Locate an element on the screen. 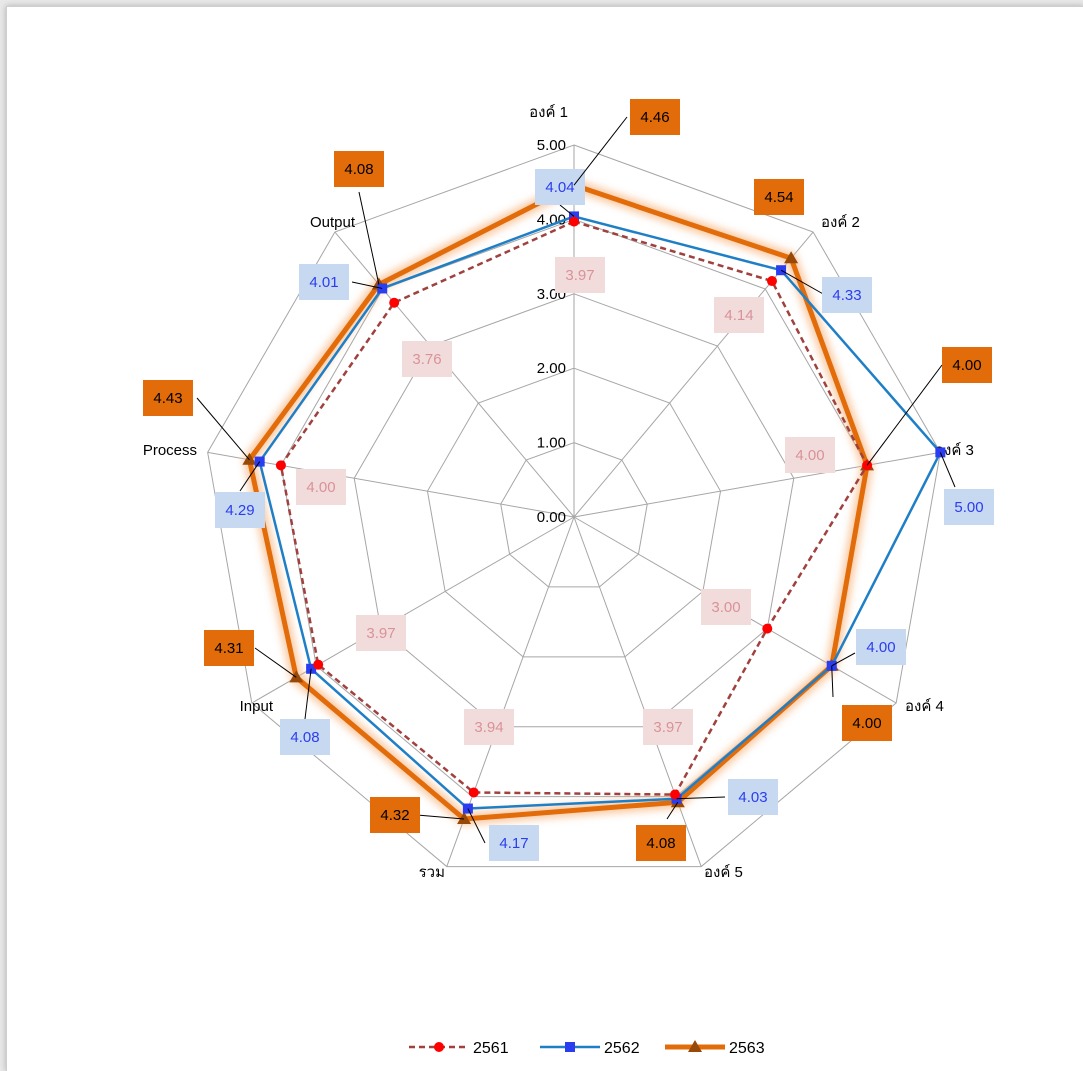  tick-label: 5.00 is located at coordinates (551, 145).